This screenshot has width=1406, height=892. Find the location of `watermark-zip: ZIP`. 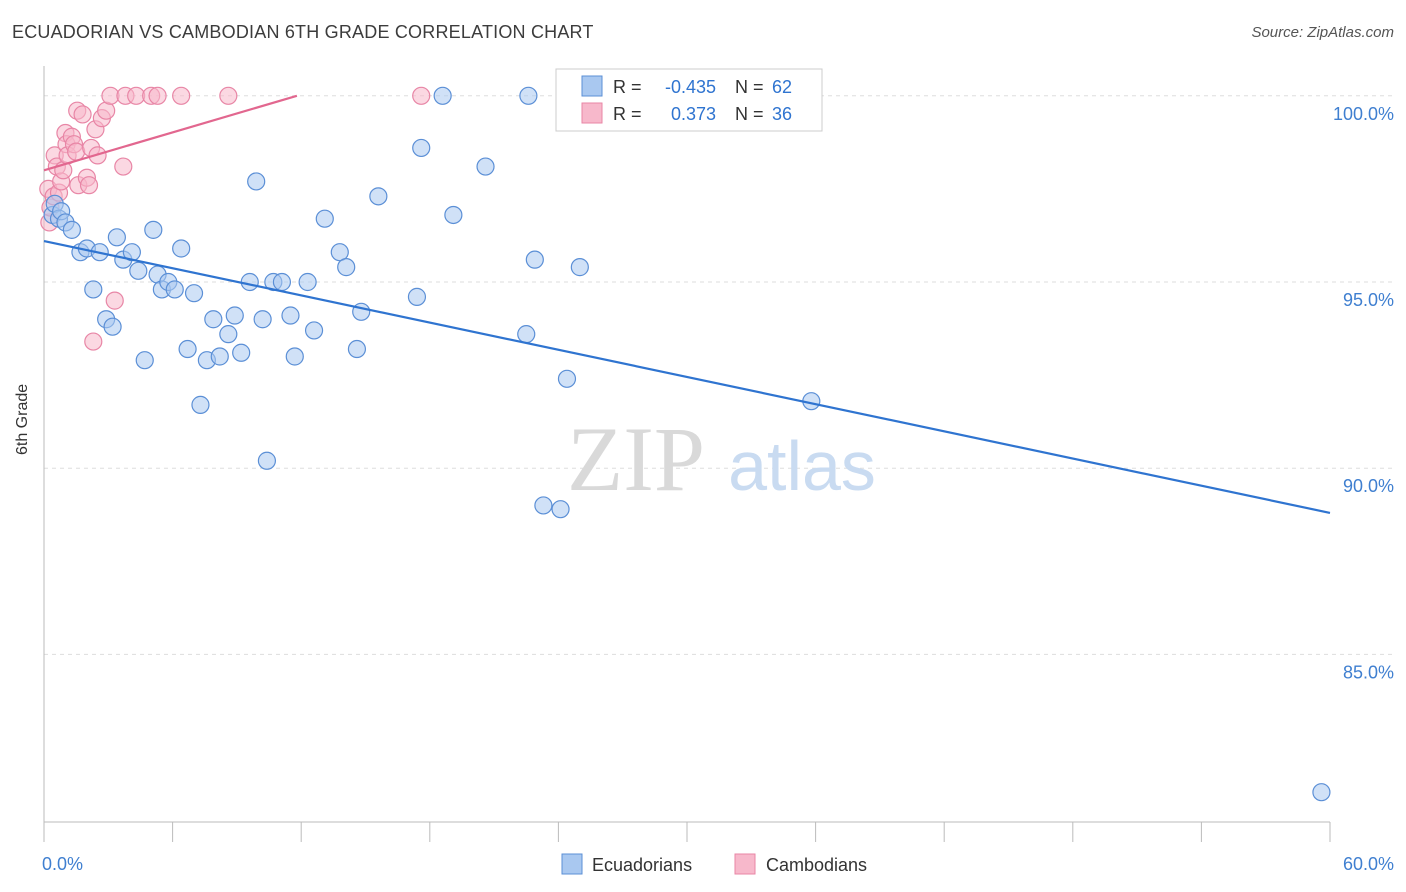

watermark-zip: ZIP is located at coordinates (636, 459).